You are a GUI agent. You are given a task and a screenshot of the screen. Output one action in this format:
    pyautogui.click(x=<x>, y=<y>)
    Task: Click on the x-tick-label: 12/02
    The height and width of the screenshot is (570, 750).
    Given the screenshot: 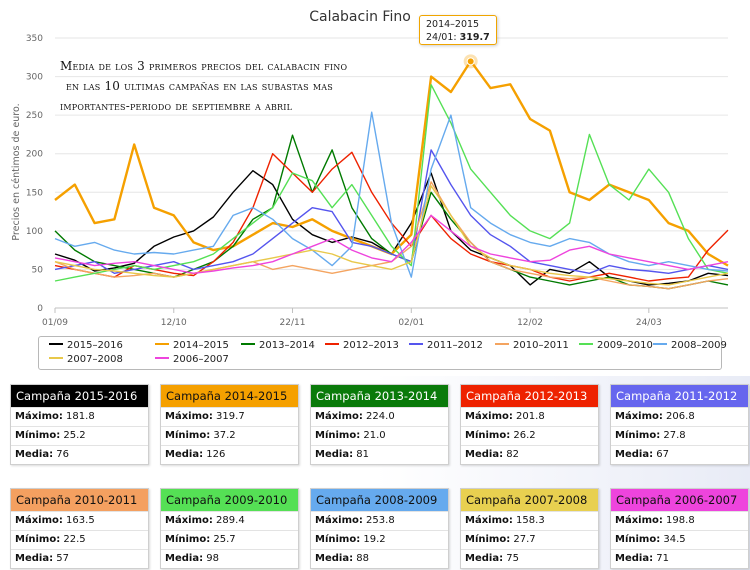 What is the action you would take?
    pyautogui.click(x=530, y=323)
    